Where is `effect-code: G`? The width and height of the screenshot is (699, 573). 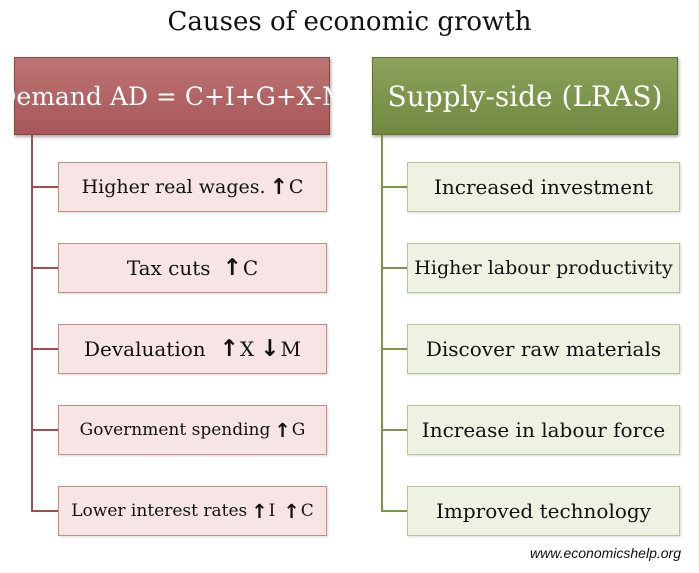 effect-code: G is located at coordinates (298, 430).